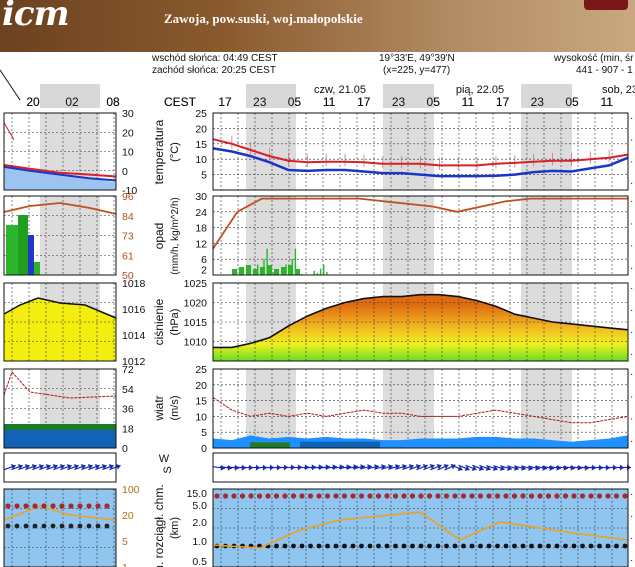  Describe the element at coordinates (276, 272) in the screenshot. I see `precip-block` at that location.